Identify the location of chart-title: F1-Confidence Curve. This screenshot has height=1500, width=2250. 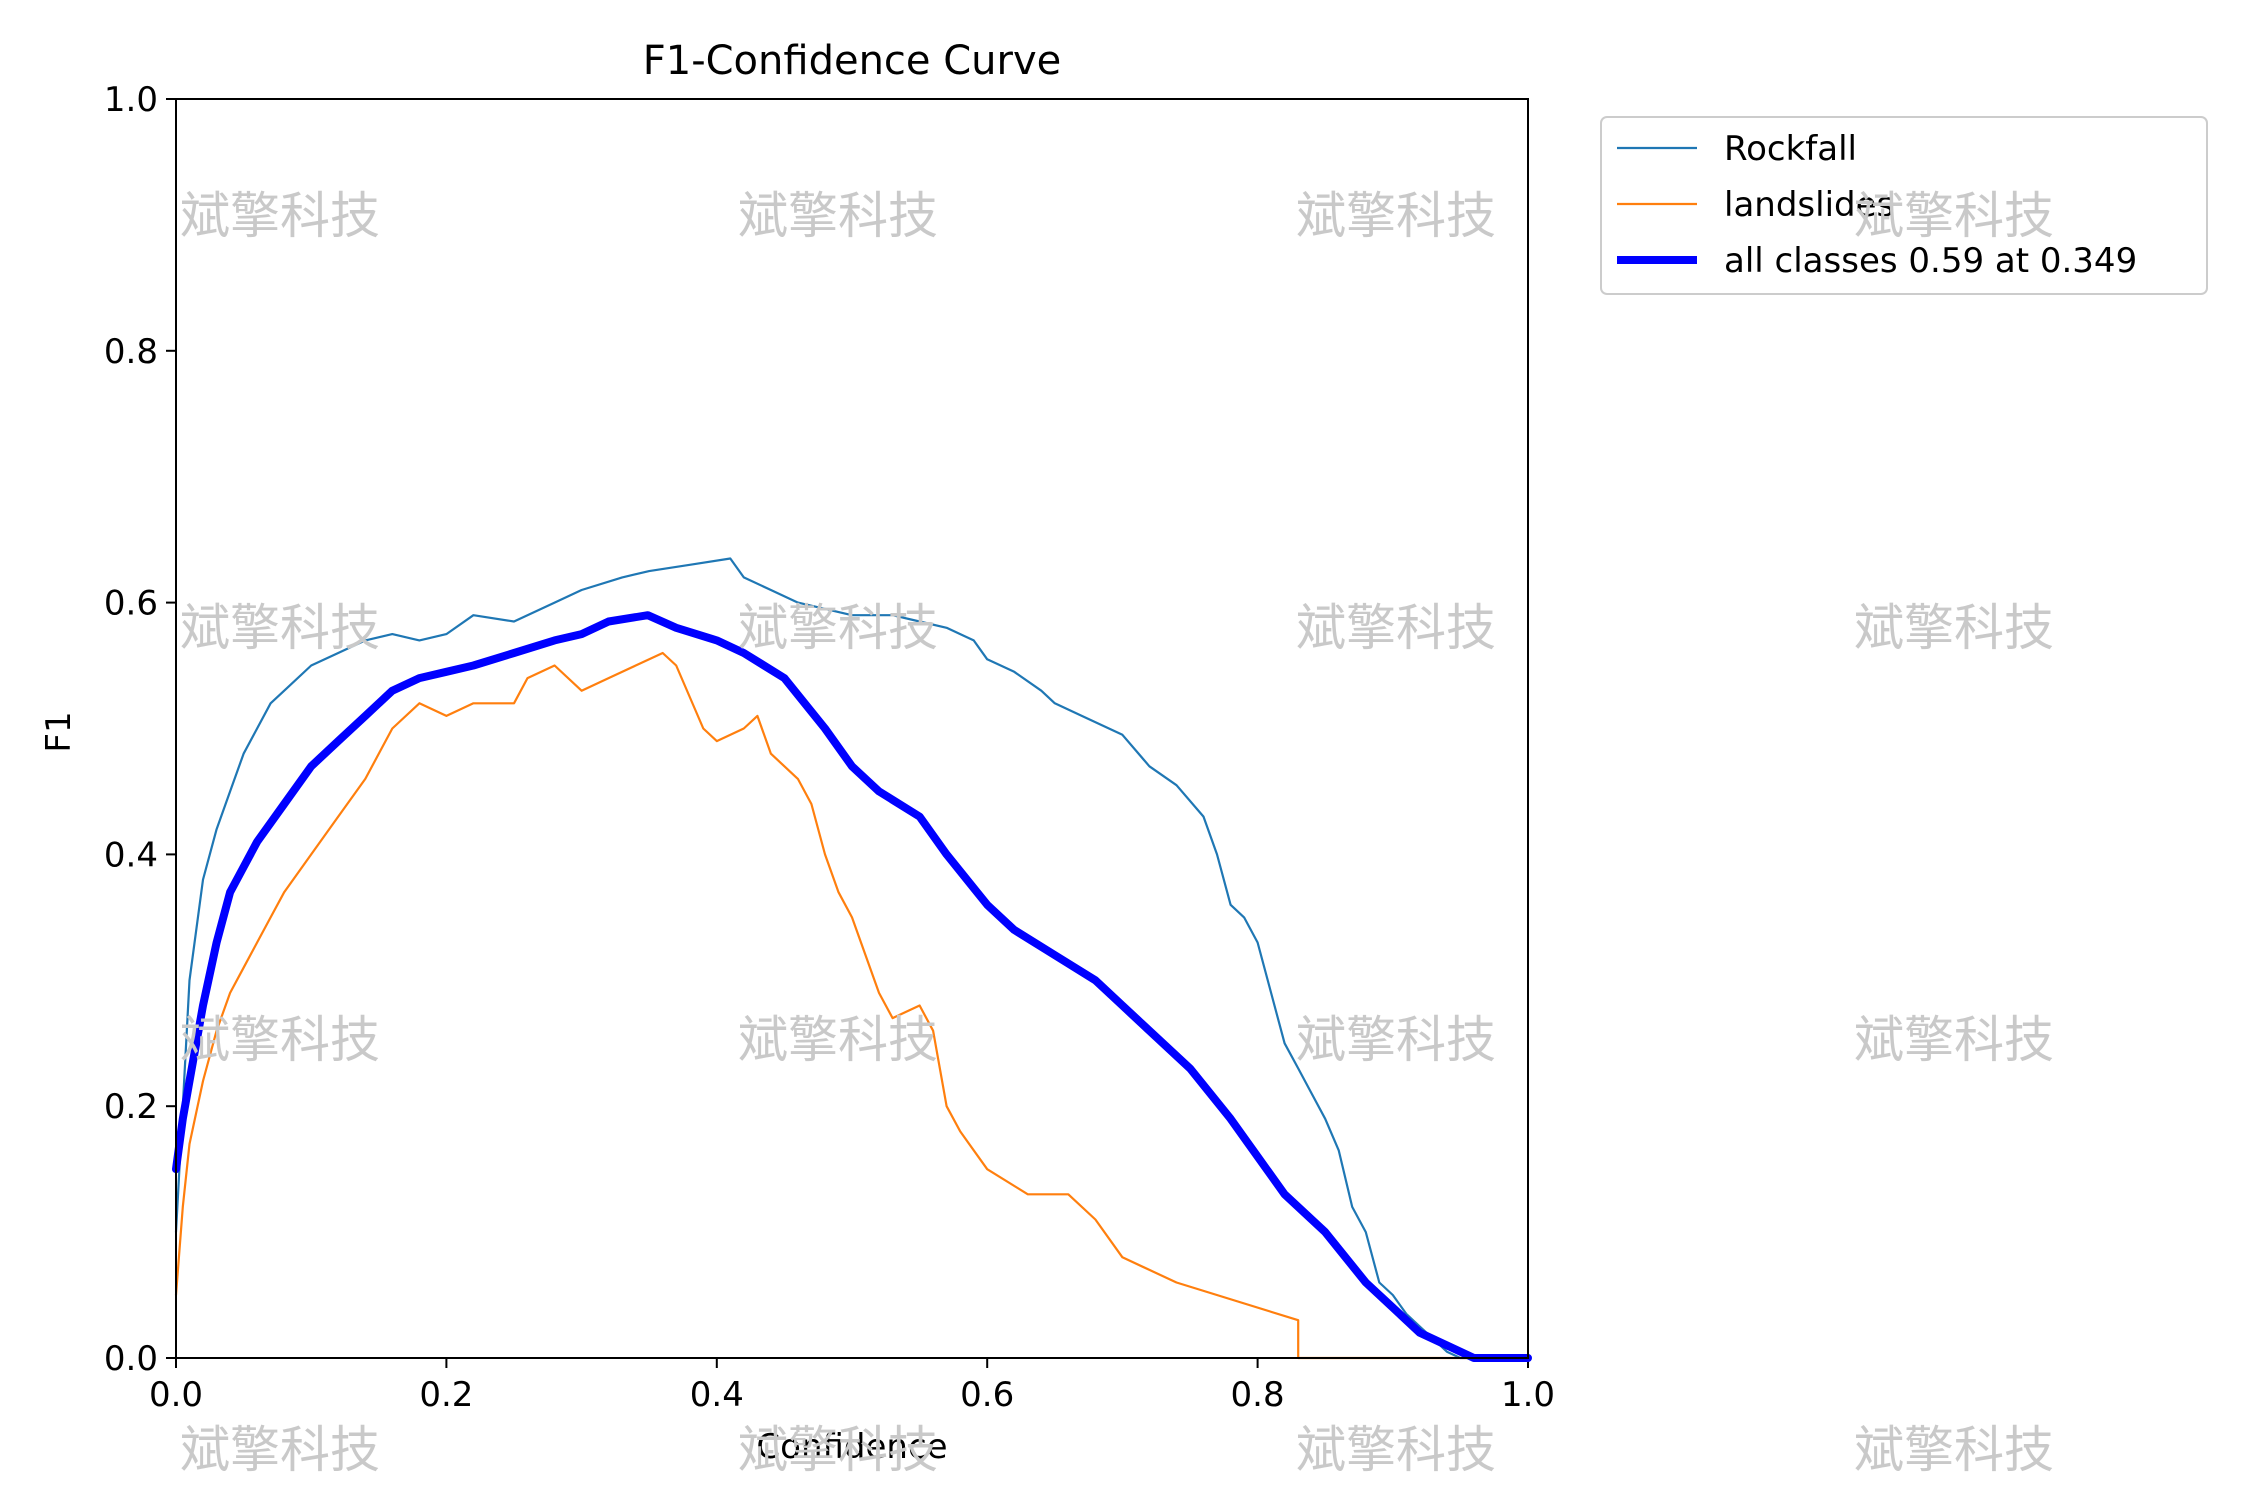
(852, 61).